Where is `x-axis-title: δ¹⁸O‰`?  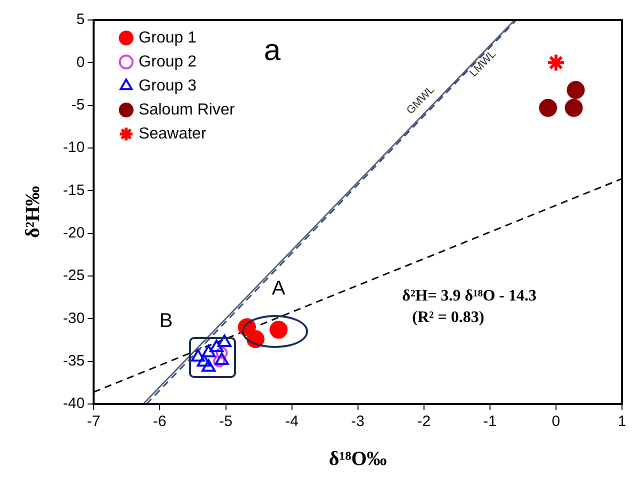
x-axis-title: δ¹⁸O‰ is located at coordinates (357, 459).